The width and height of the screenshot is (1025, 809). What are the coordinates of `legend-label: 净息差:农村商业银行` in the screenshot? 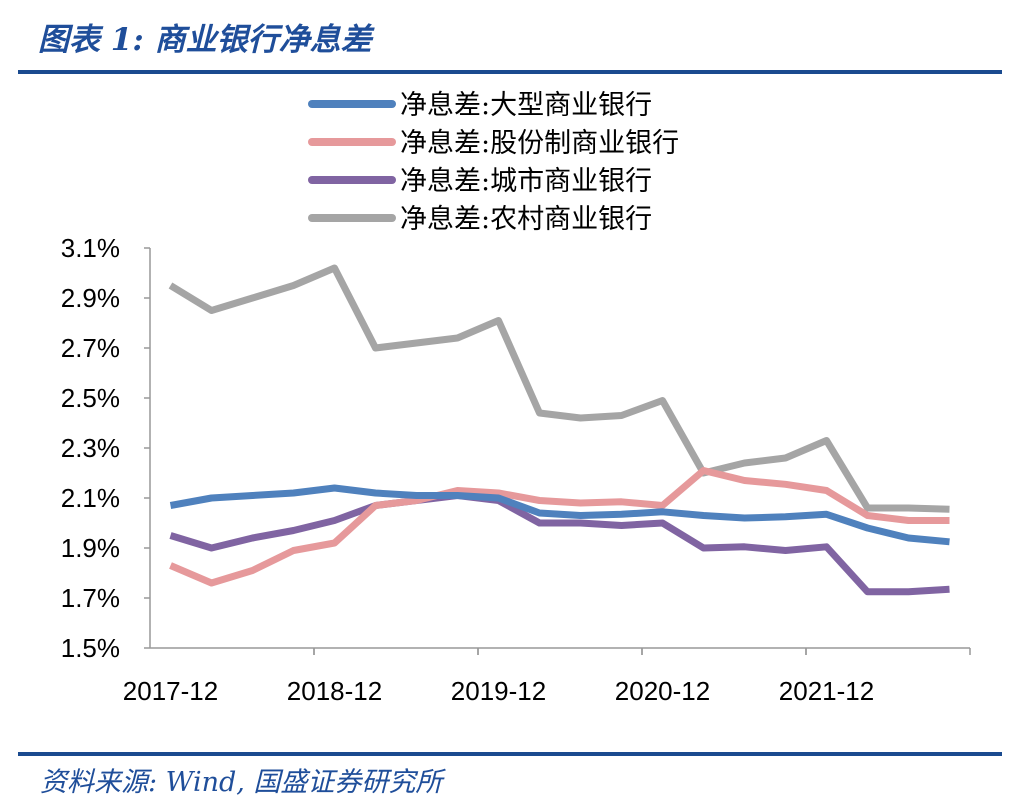 It's located at (526, 219).